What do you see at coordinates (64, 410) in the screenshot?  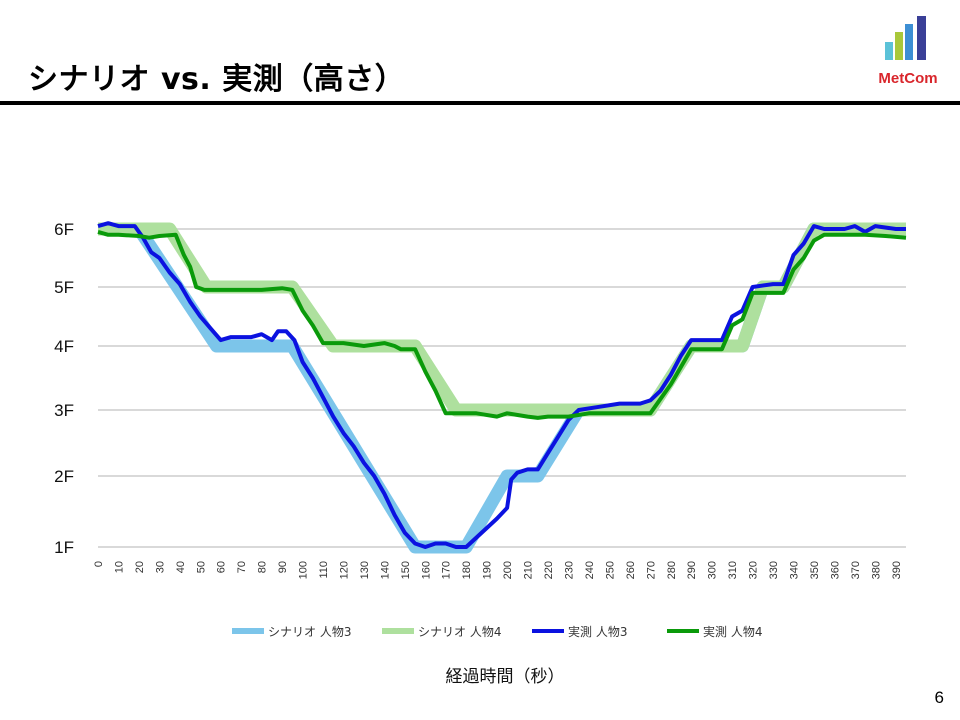 I see `y-tick-label: 3F` at bounding box center [64, 410].